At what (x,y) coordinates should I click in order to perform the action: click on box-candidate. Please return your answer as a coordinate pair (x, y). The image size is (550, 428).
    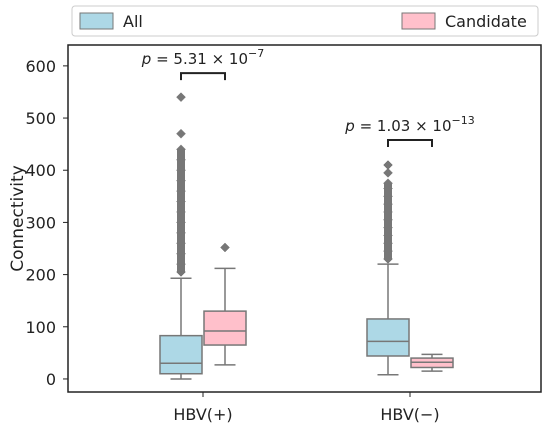
    Looking at the image, I should click on (225, 328).